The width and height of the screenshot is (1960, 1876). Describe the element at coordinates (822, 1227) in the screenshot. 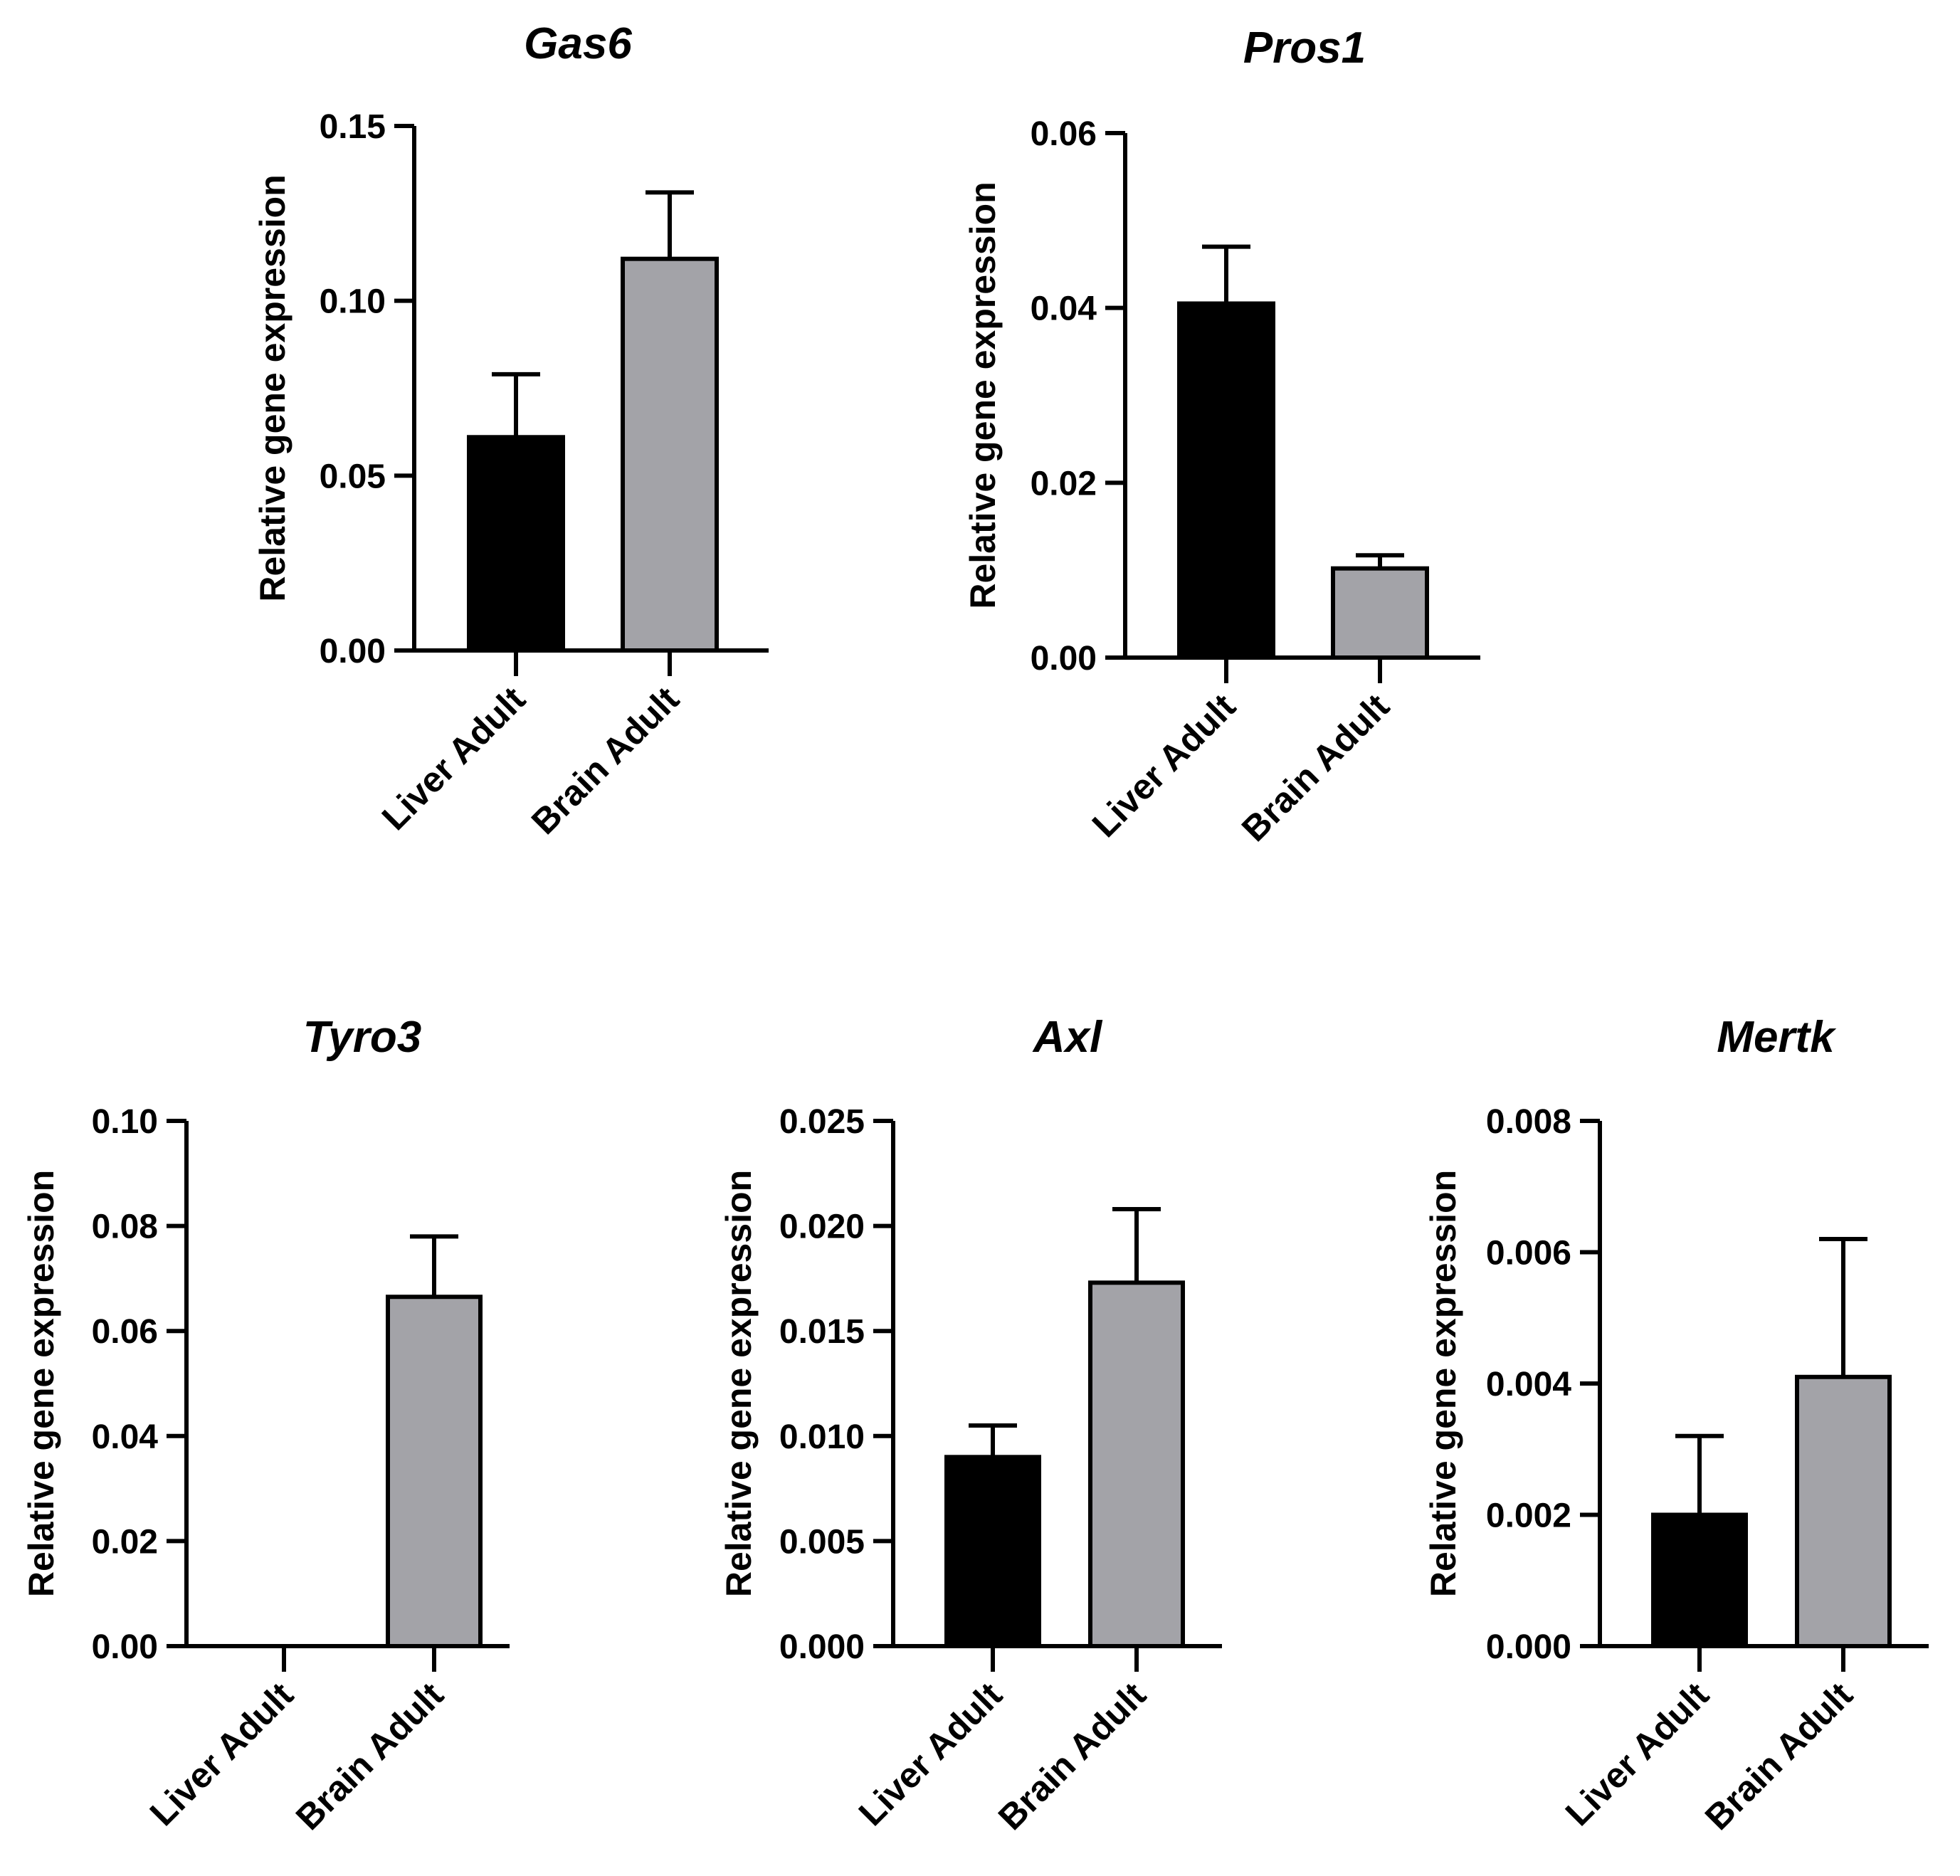

I see `y-tick-label: 0.020` at that location.